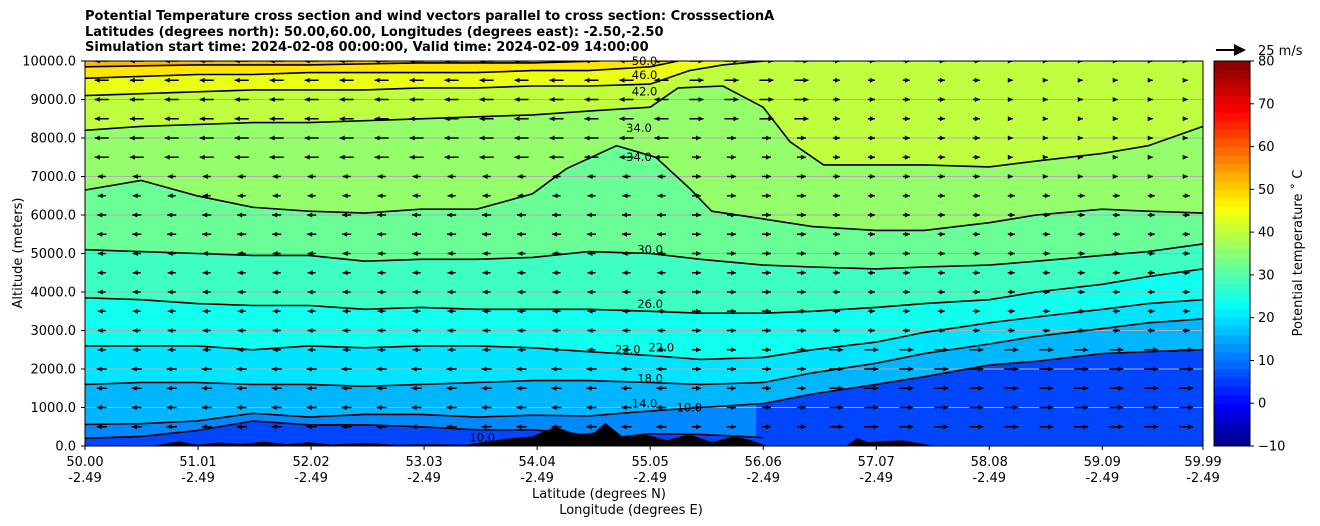 The image size is (1320, 526). Describe the element at coordinates (628, 350) in the screenshot. I see `contour-label: 22.0` at that location.